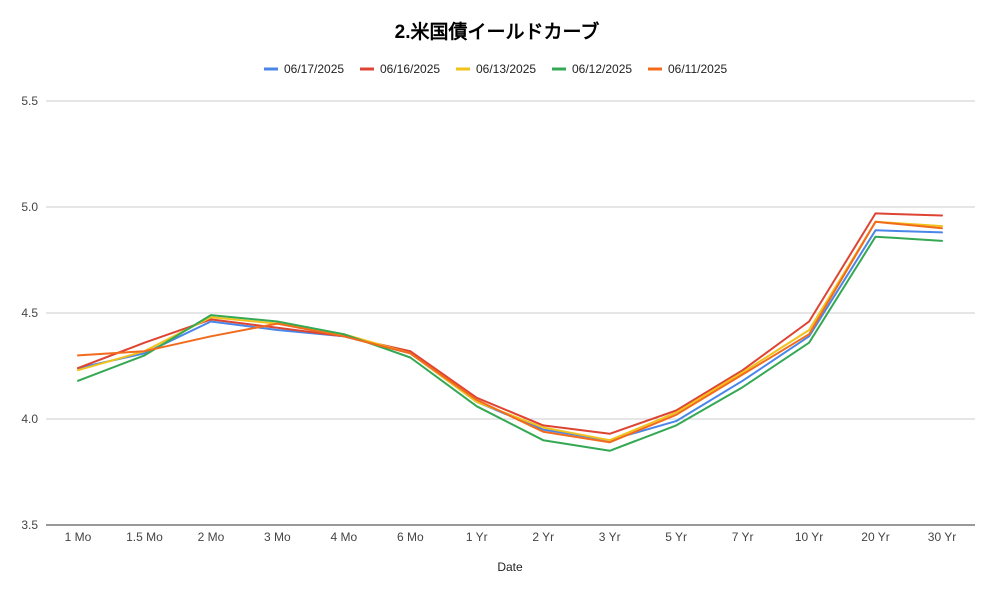  I want to click on legend-label: 06/16/2025, so click(410, 69).